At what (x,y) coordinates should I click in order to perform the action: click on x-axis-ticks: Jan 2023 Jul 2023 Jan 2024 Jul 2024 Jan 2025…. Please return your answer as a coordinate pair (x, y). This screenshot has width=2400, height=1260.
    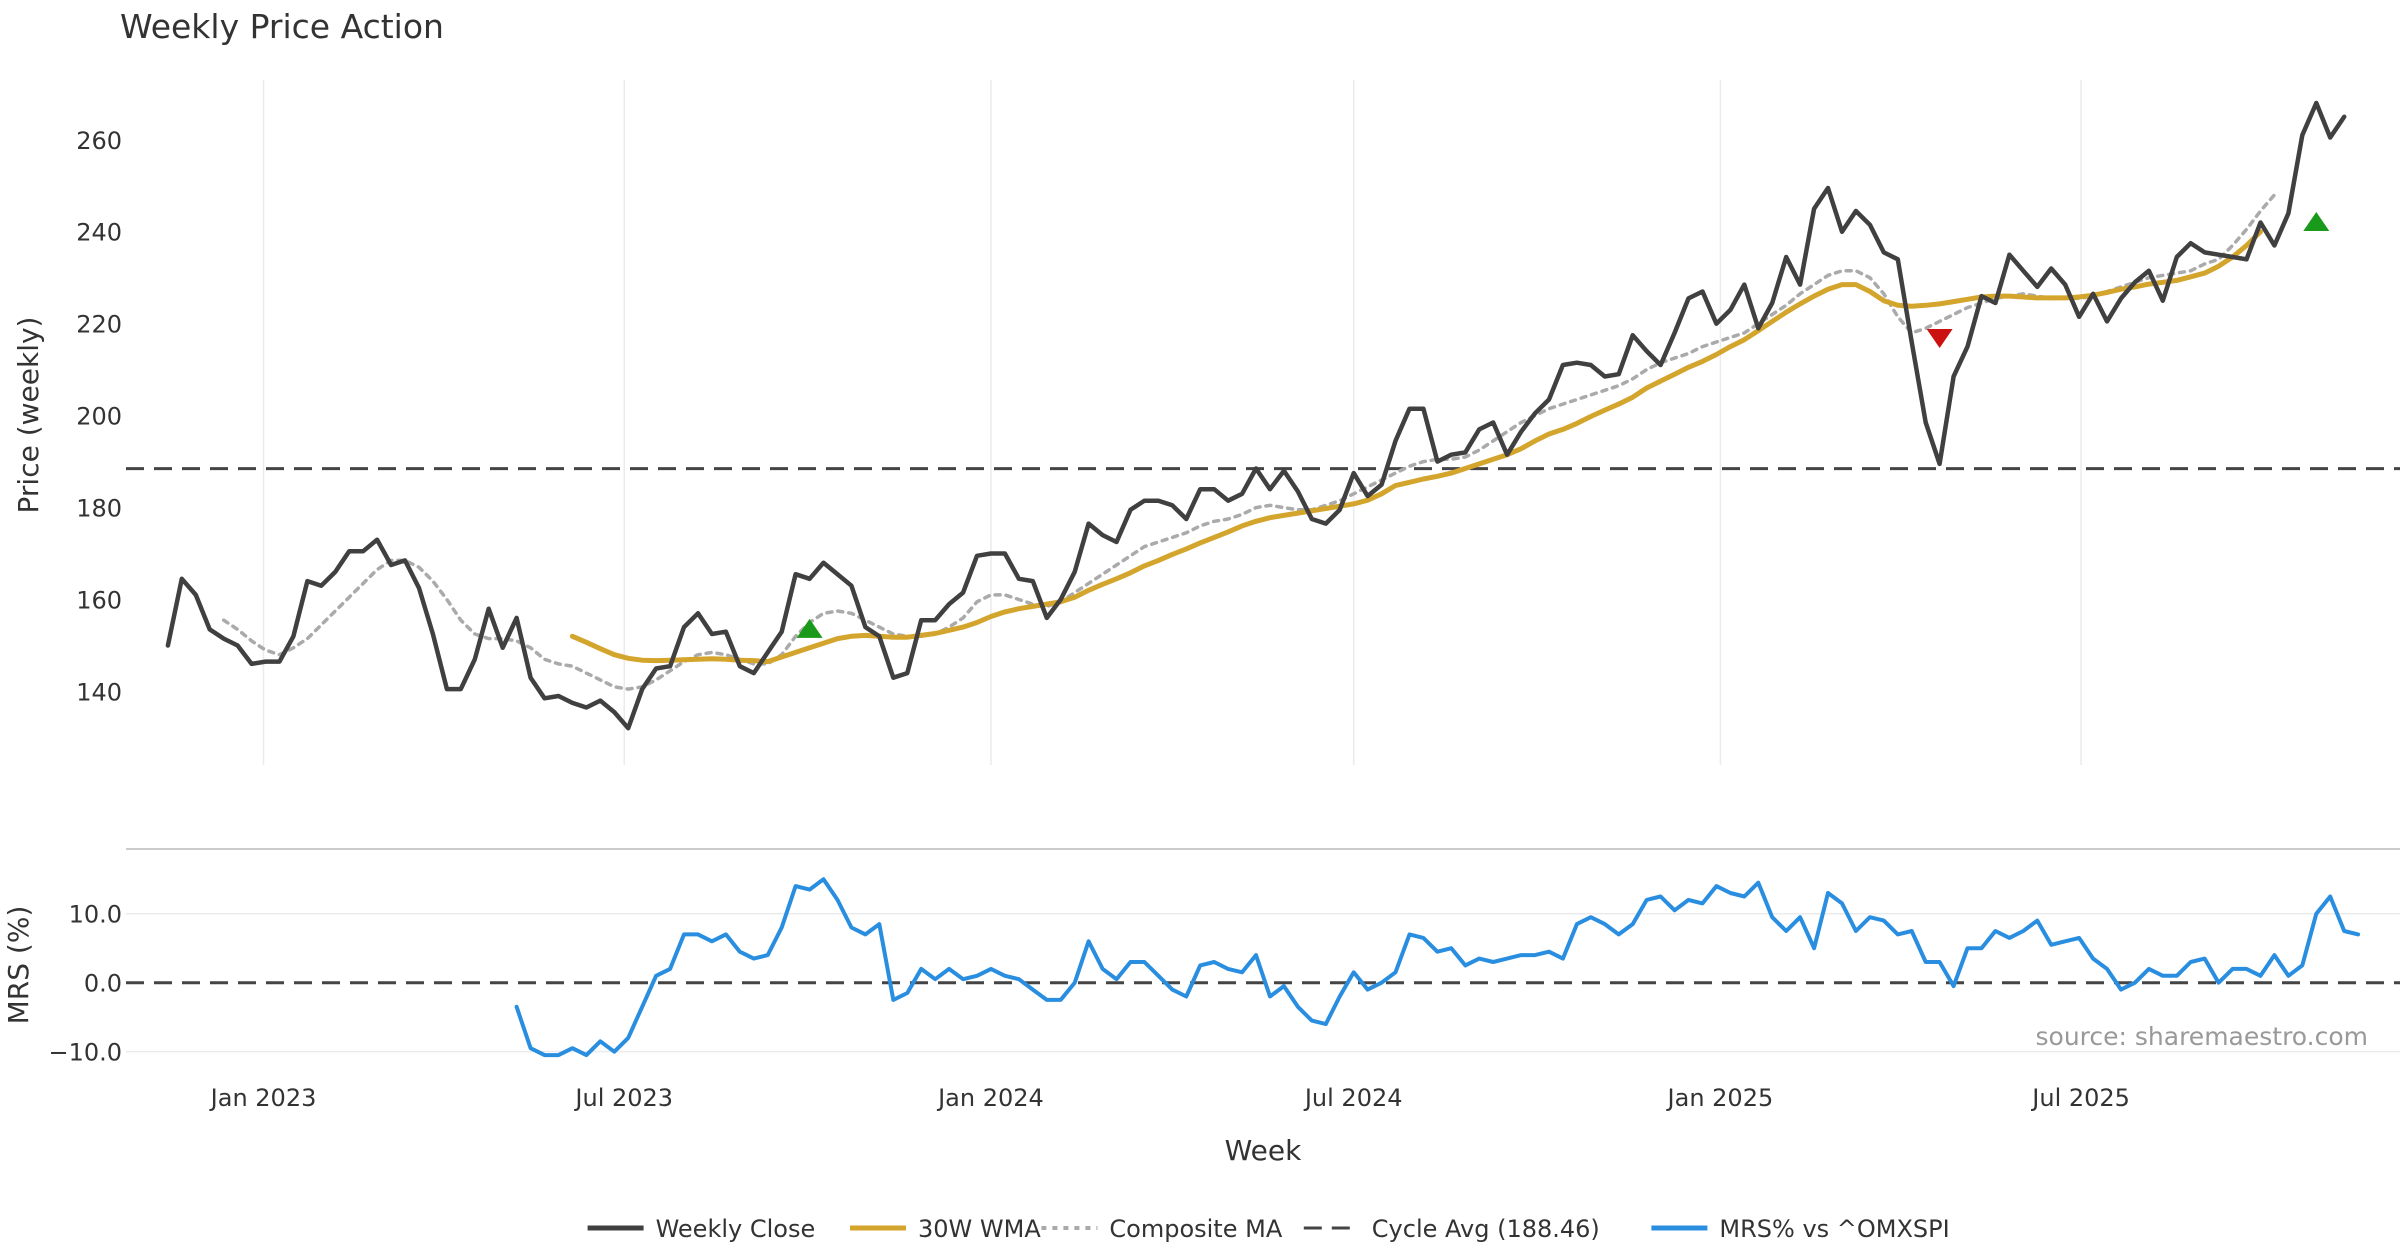
    Looking at the image, I should click on (1169, 1098).